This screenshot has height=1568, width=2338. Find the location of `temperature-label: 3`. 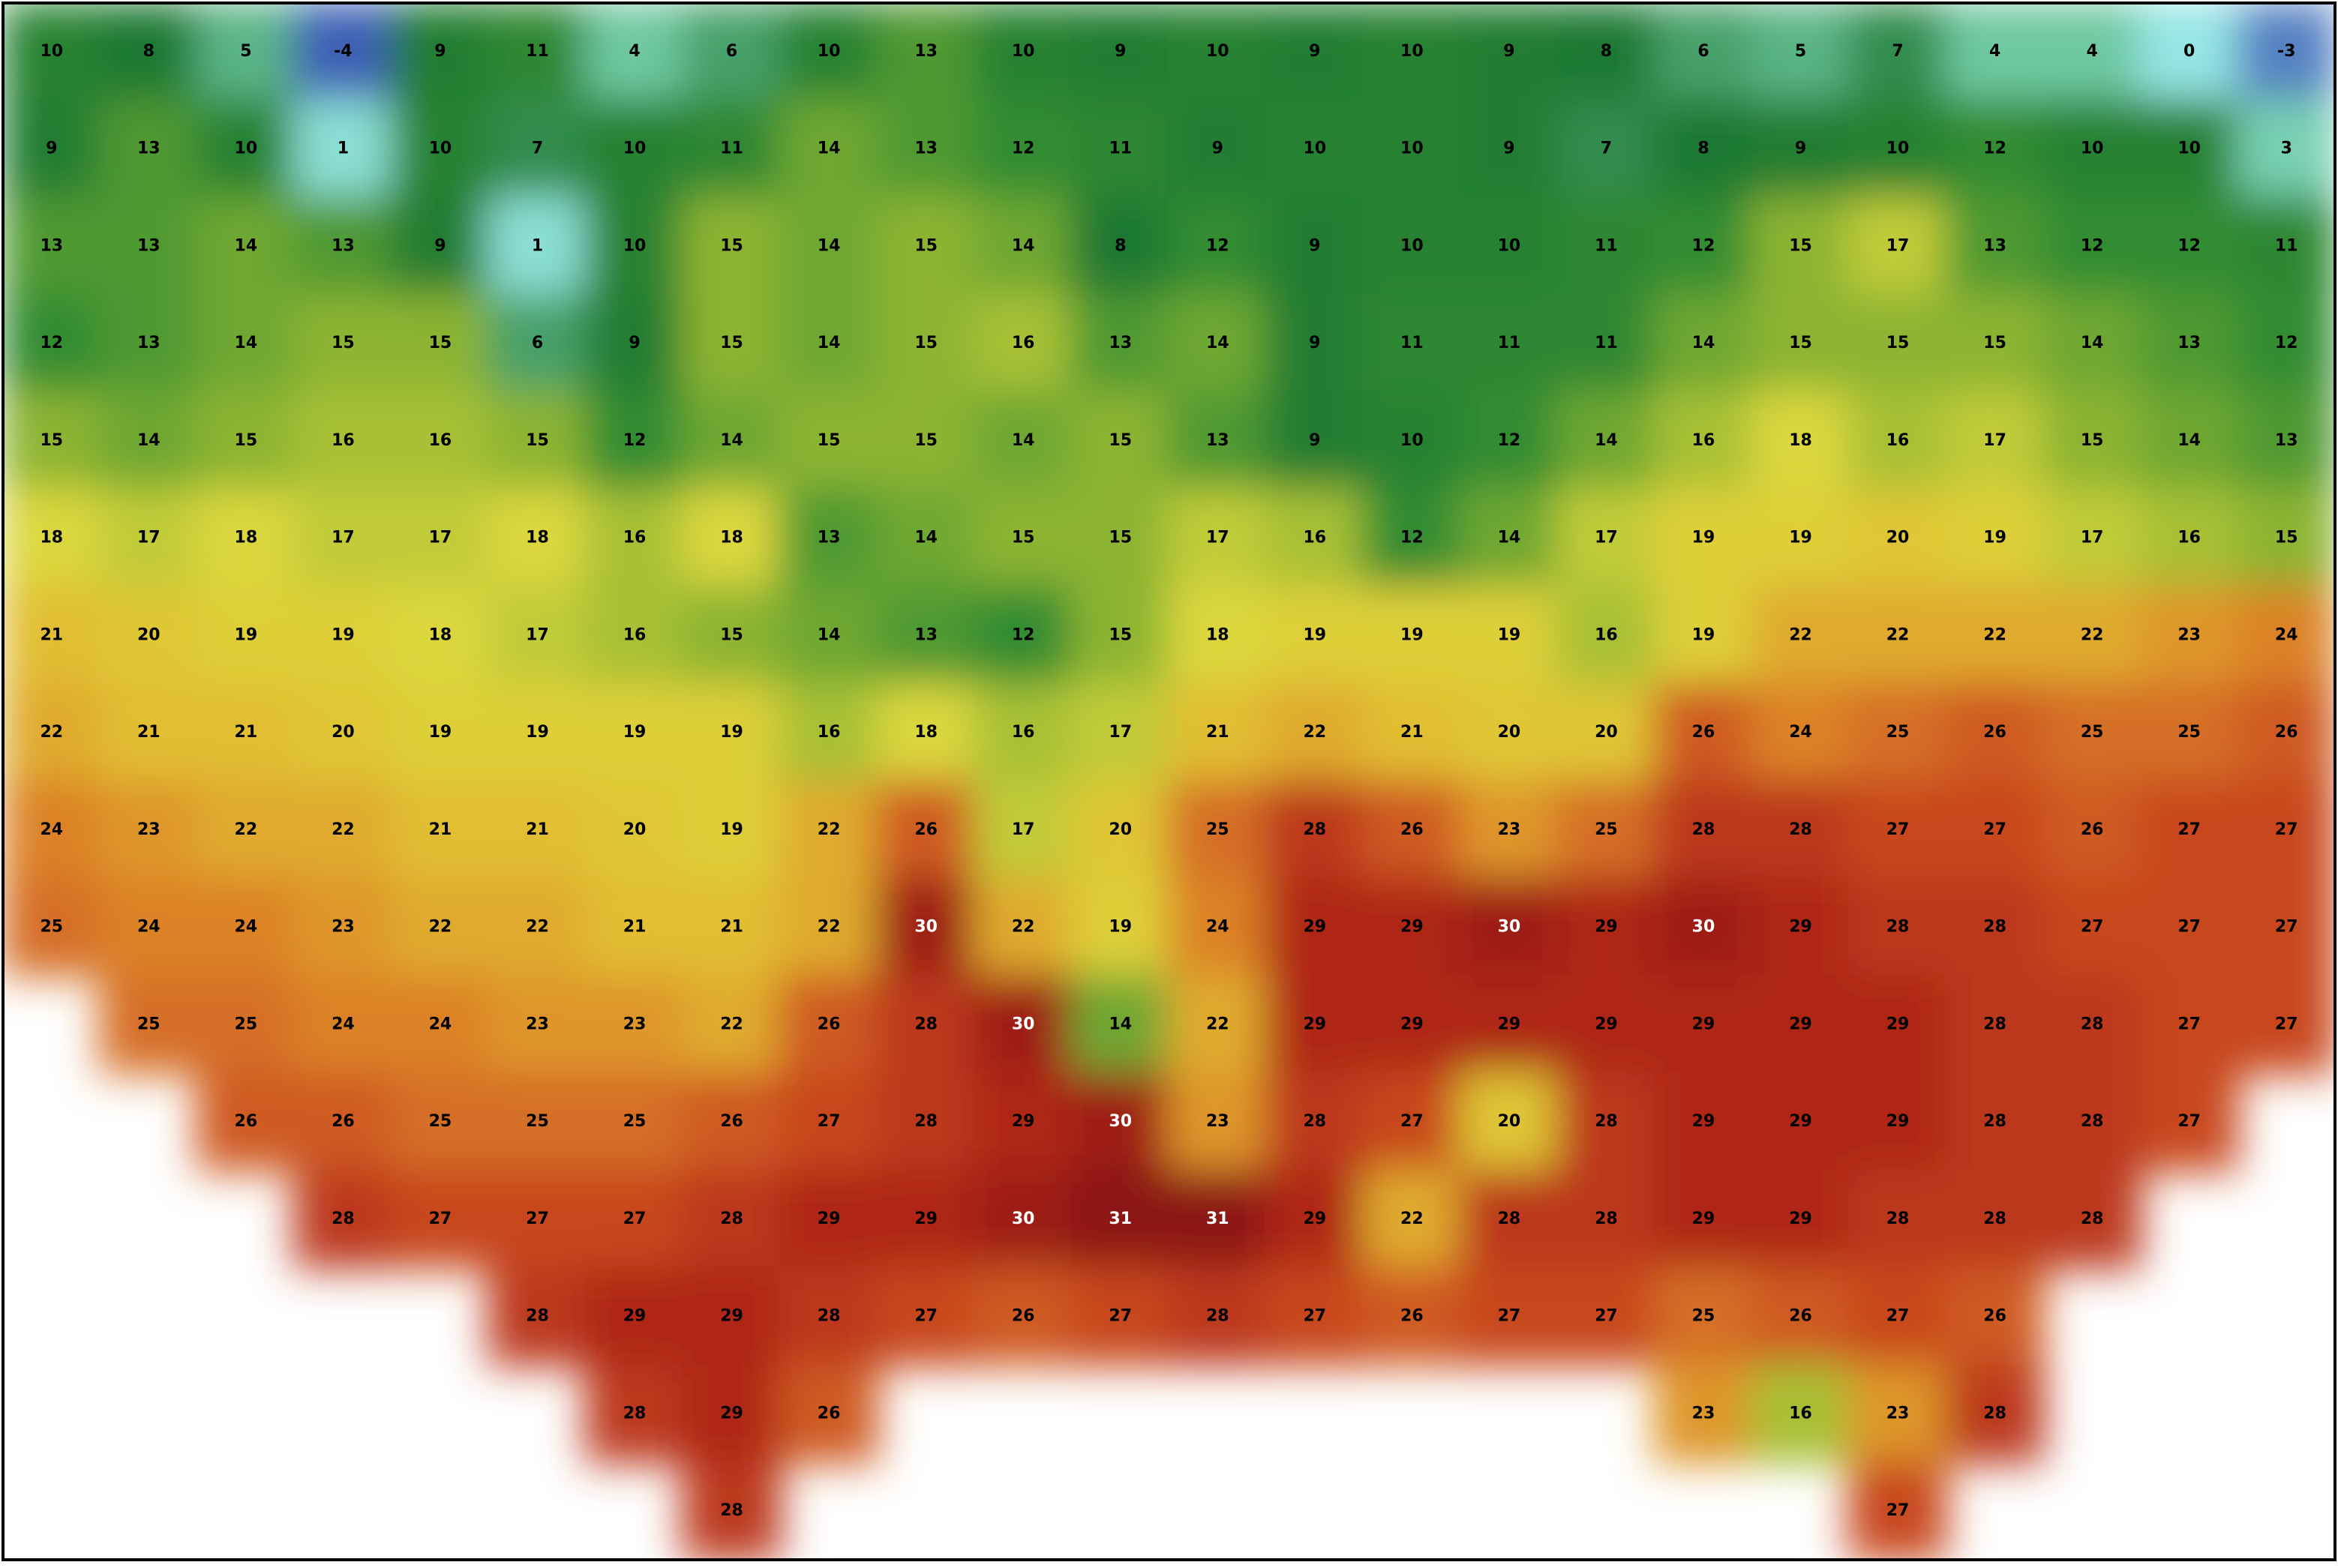

temperature-label: 3 is located at coordinates (2286, 148).